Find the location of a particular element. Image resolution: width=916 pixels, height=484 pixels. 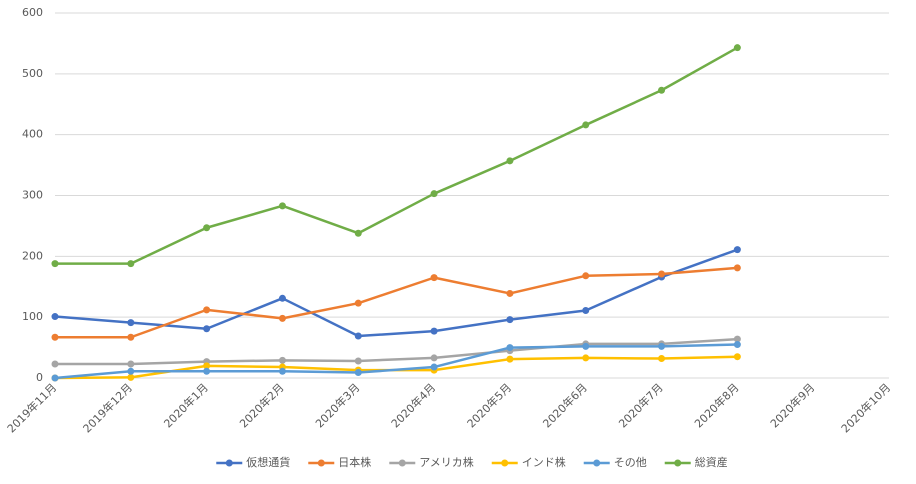

legend-label: 総資産 is located at coordinates (711, 462).